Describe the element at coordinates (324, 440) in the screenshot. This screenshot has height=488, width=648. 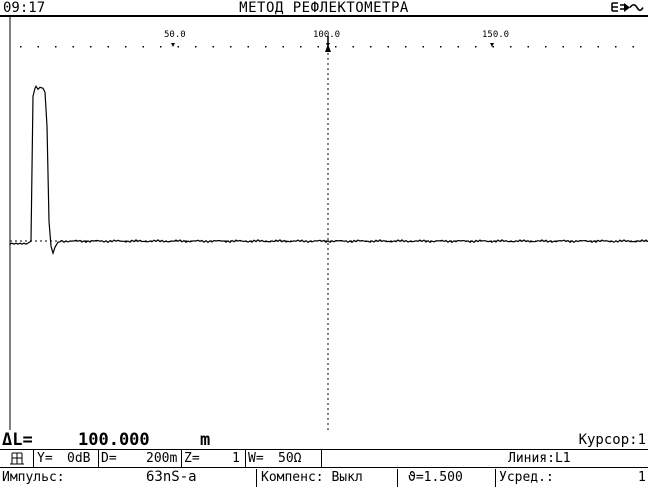
I see `measurement-bar: ΔL= 100.000 m Курсор:1` at that location.